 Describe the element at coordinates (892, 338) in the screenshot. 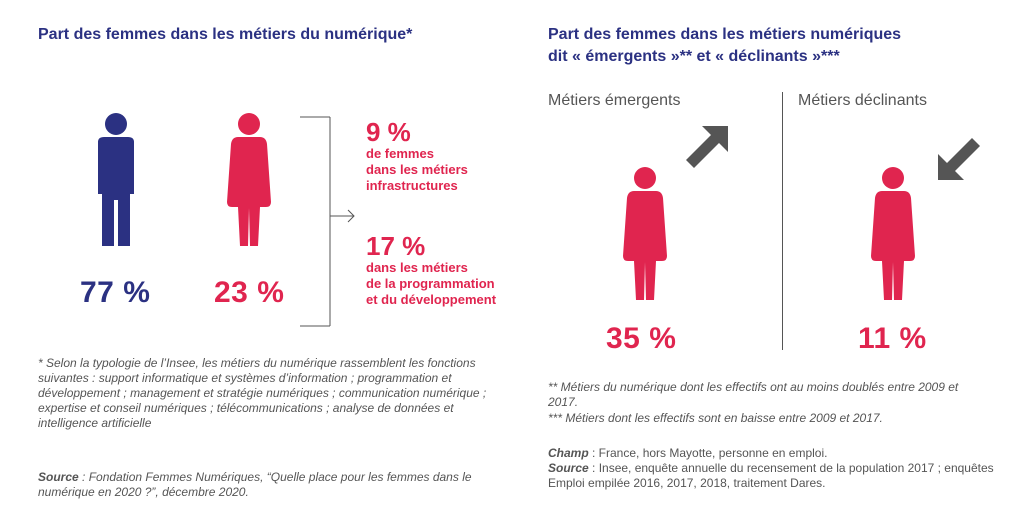

I see `declining-percent: 11 %` at that location.